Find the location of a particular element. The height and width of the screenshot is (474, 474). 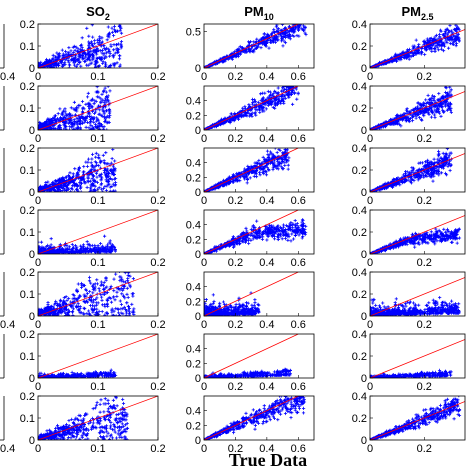

column-titles: SO2 PM10 PM2.5 is located at coordinates (259, 13).